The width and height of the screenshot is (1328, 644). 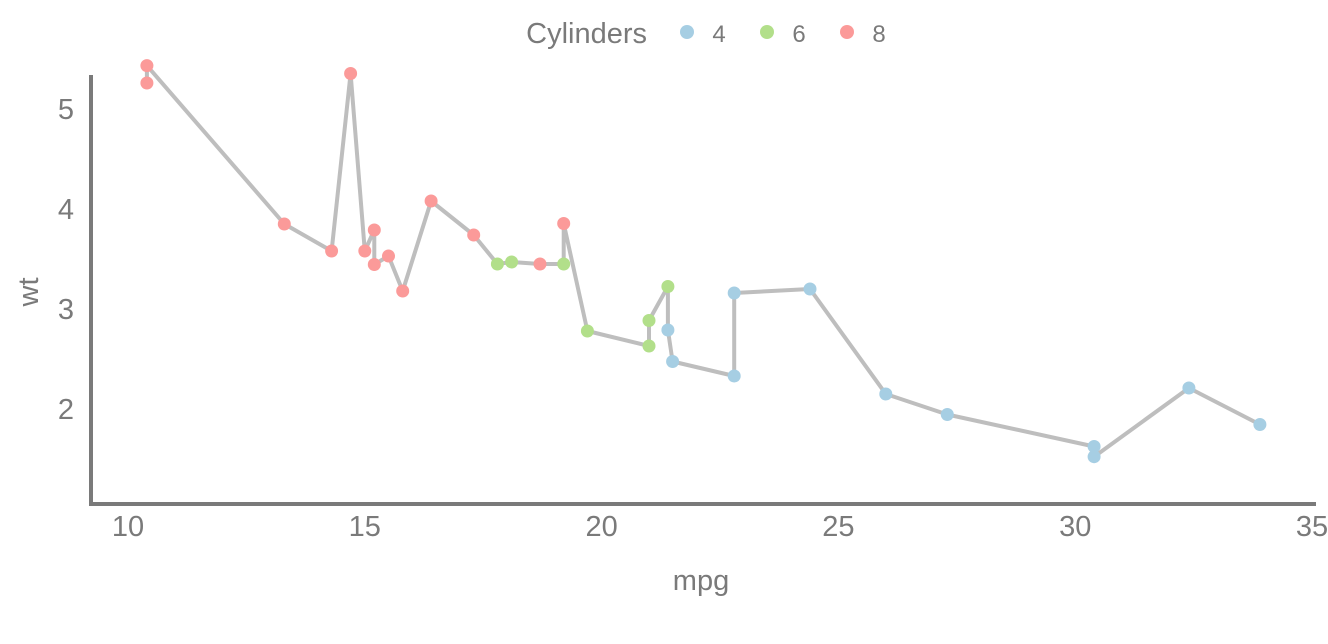 I want to click on legend-label-8: 8, so click(x=878, y=34).